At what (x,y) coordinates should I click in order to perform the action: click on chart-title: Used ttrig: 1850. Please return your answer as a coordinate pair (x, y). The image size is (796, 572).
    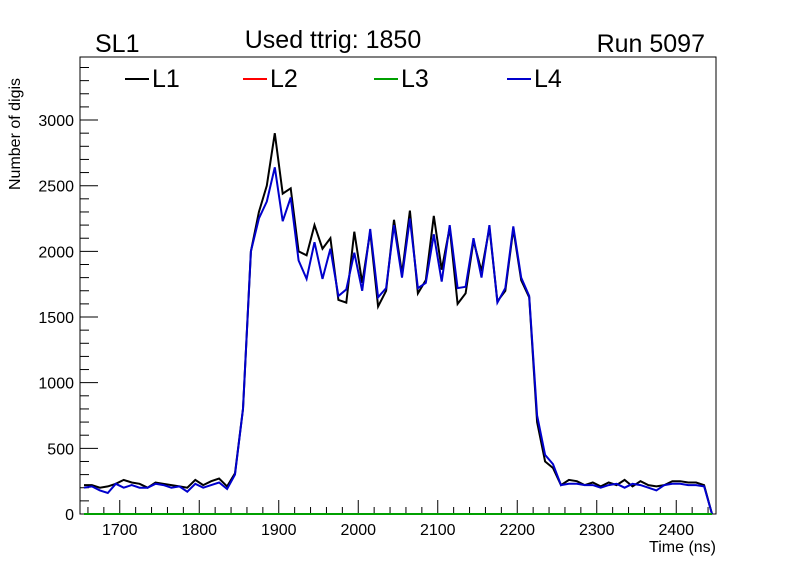
    Looking at the image, I should click on (333, 40).